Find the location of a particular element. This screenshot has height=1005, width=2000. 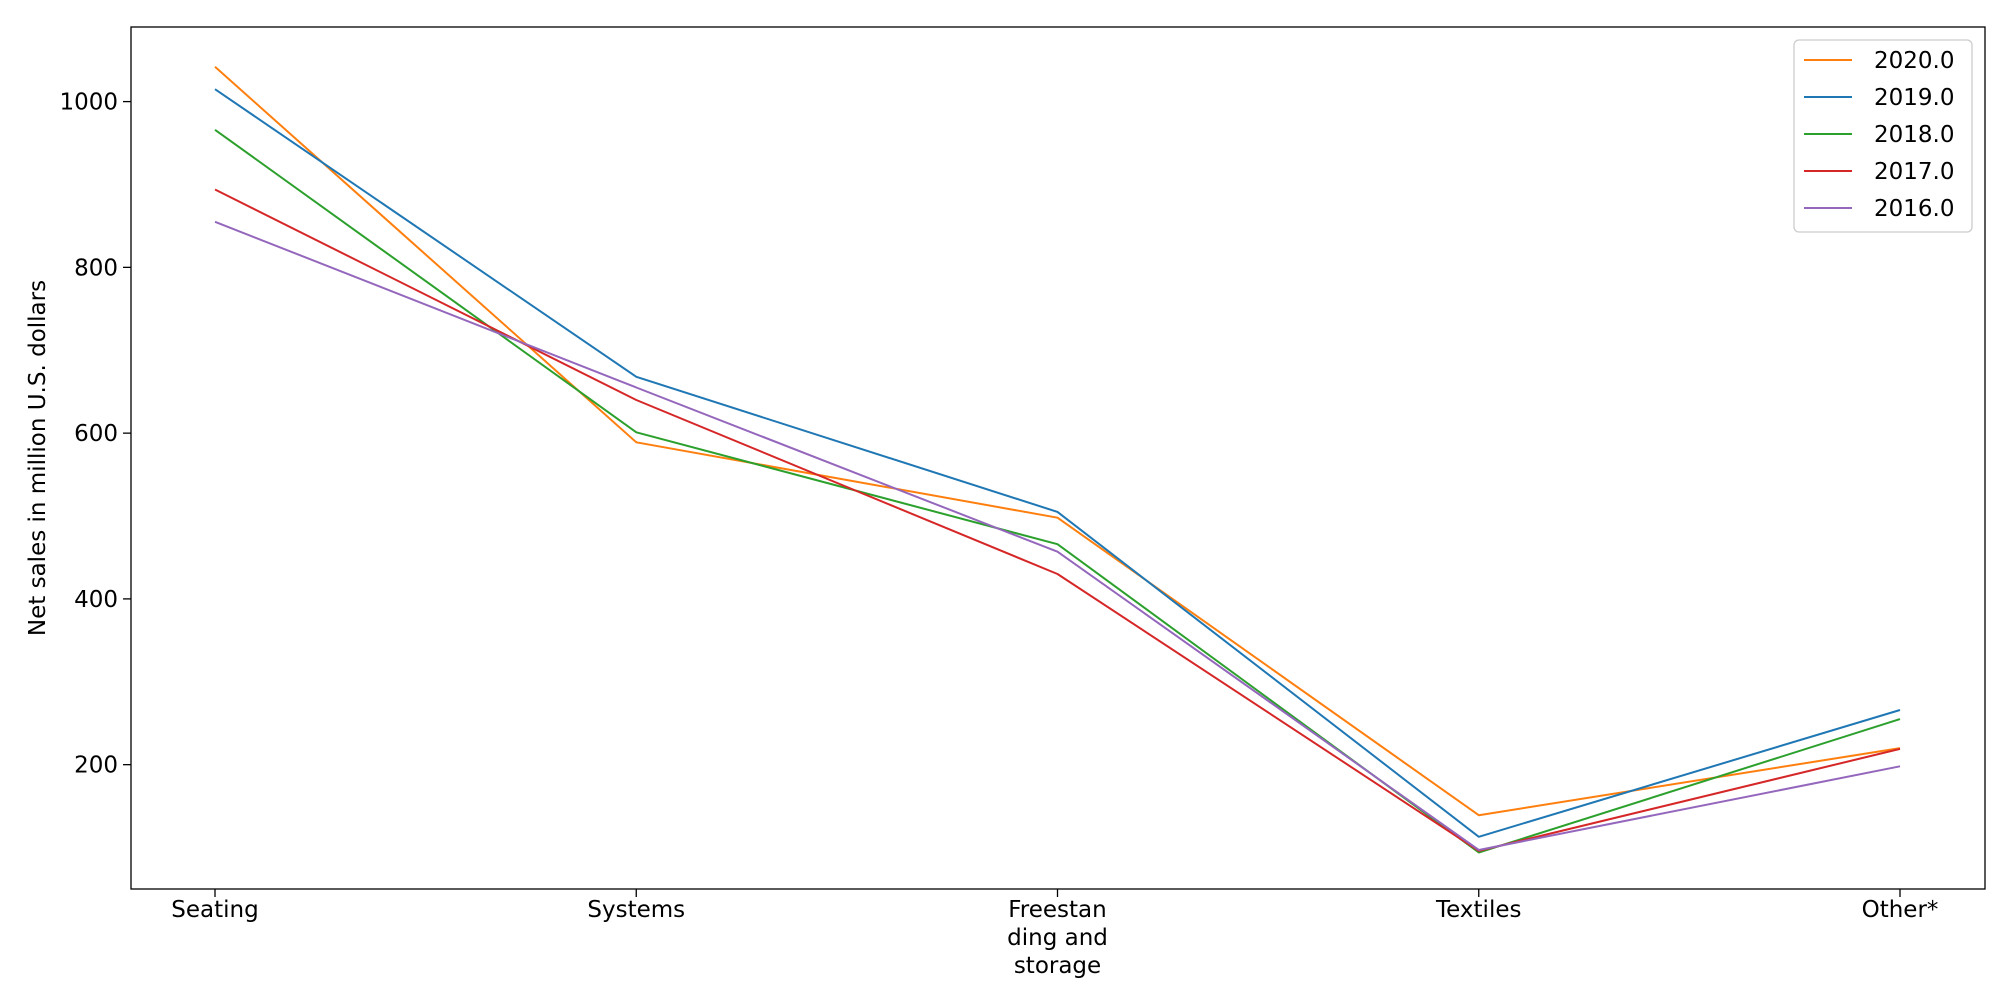

x-tick-label: Systems is located at coordinates (636, 910).